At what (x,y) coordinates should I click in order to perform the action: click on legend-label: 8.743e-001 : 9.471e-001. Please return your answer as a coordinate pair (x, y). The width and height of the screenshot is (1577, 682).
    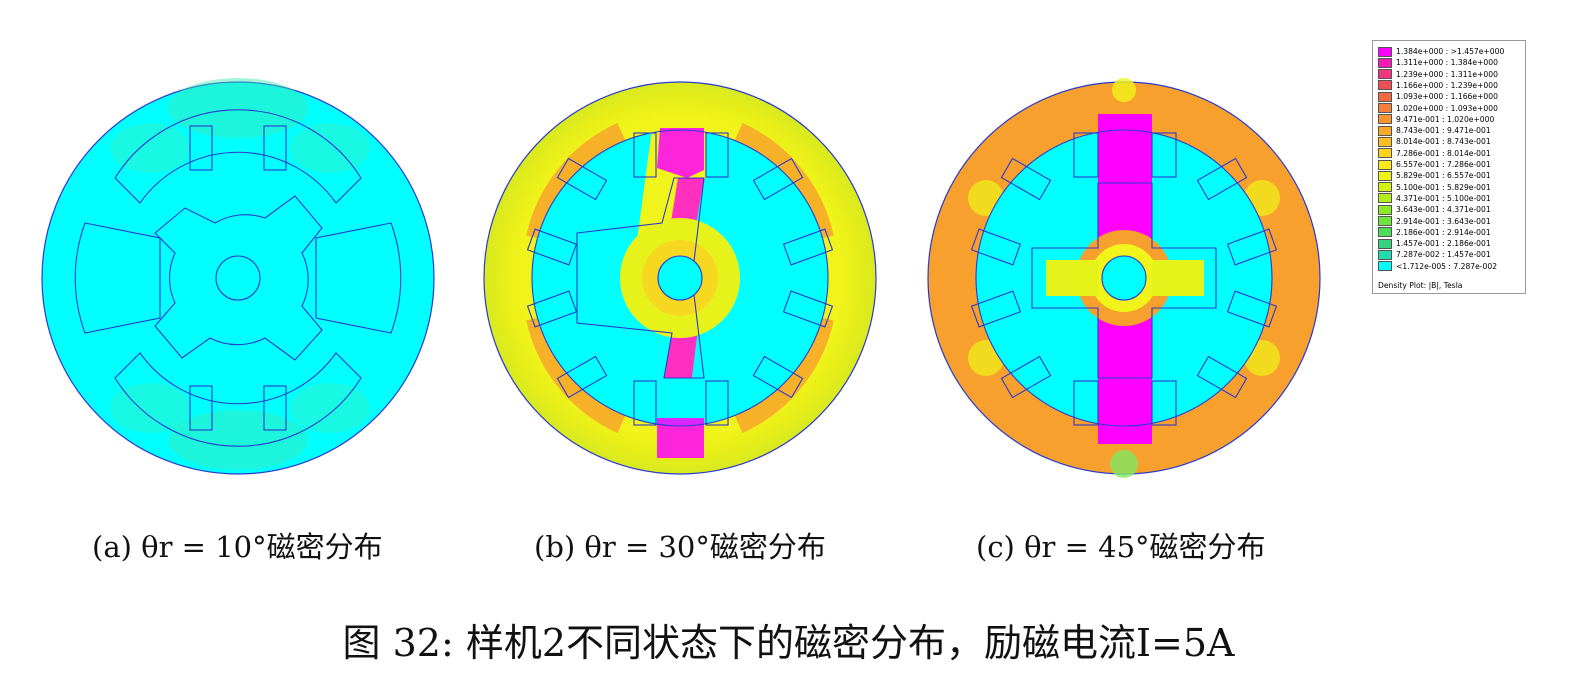
    Looking at the image, I should click on (1443, 131).